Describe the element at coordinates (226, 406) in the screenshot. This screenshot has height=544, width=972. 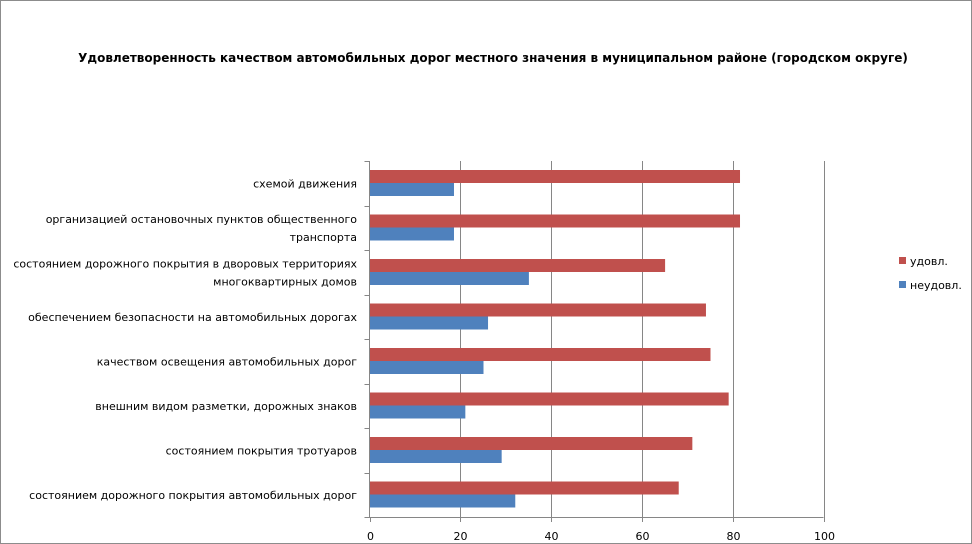
I see `category-label: внешним видом разметки, дорожных знаков` at that location.